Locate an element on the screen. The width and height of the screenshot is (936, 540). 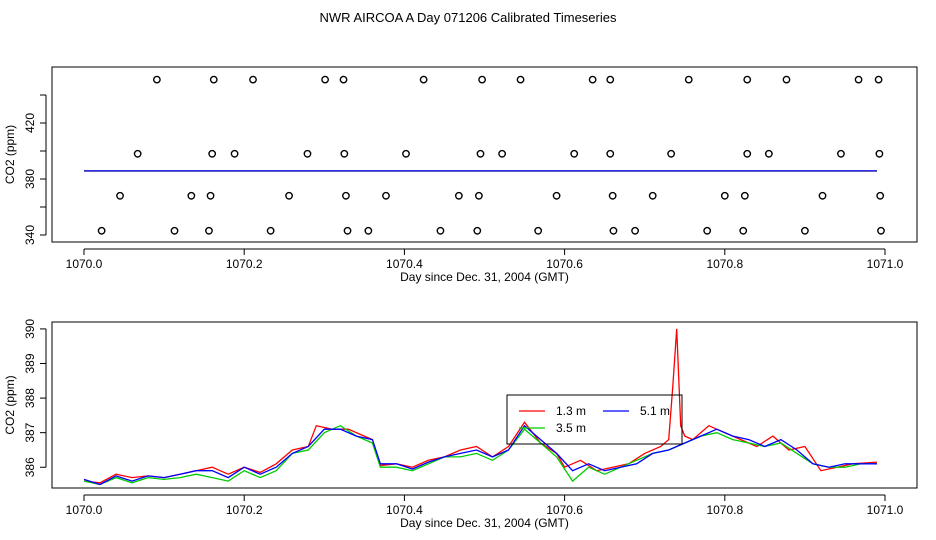
top-x-axis-label: Day since Dec. 31, 2004 (GMT) is located at coordinates (484, 277).